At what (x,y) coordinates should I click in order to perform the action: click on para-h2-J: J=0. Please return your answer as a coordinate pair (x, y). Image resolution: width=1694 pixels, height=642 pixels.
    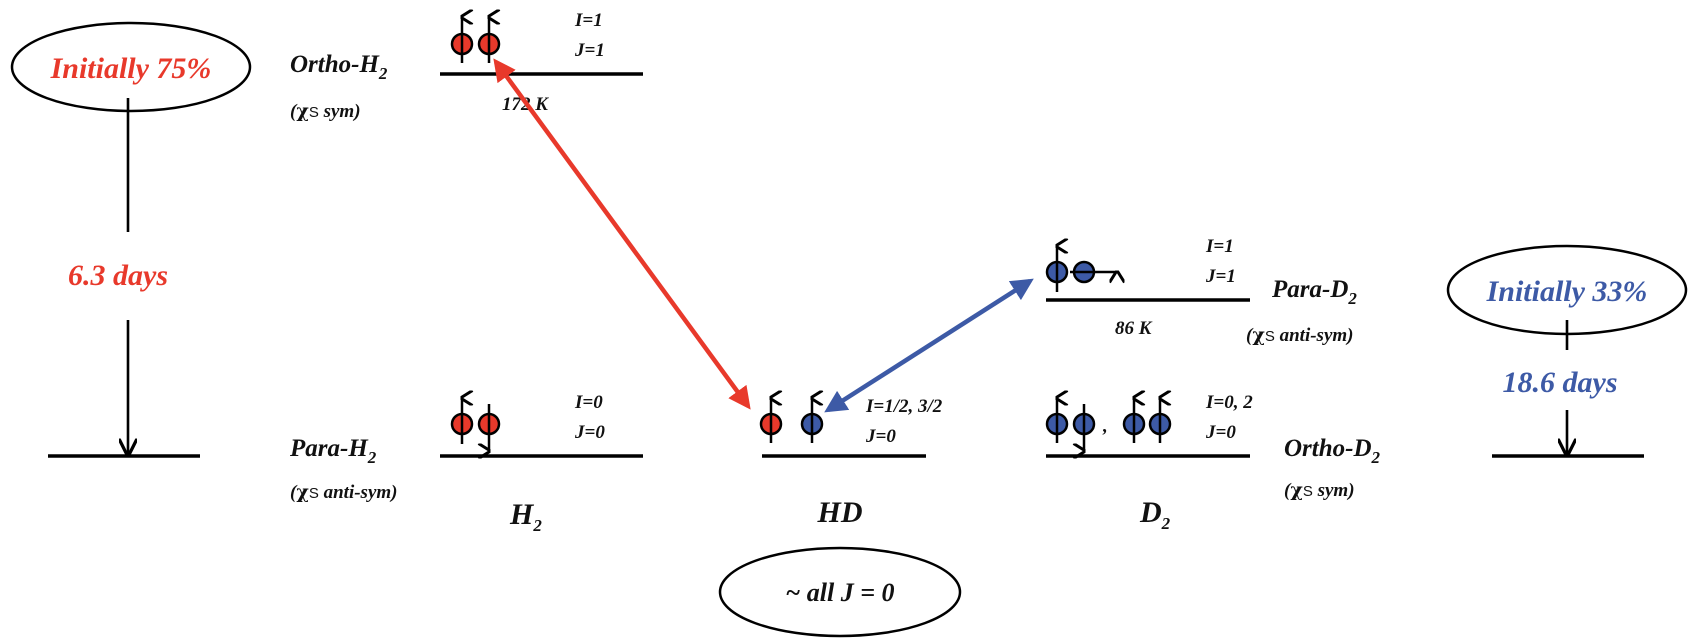
    Looking at the image, I should click on (589, 432).